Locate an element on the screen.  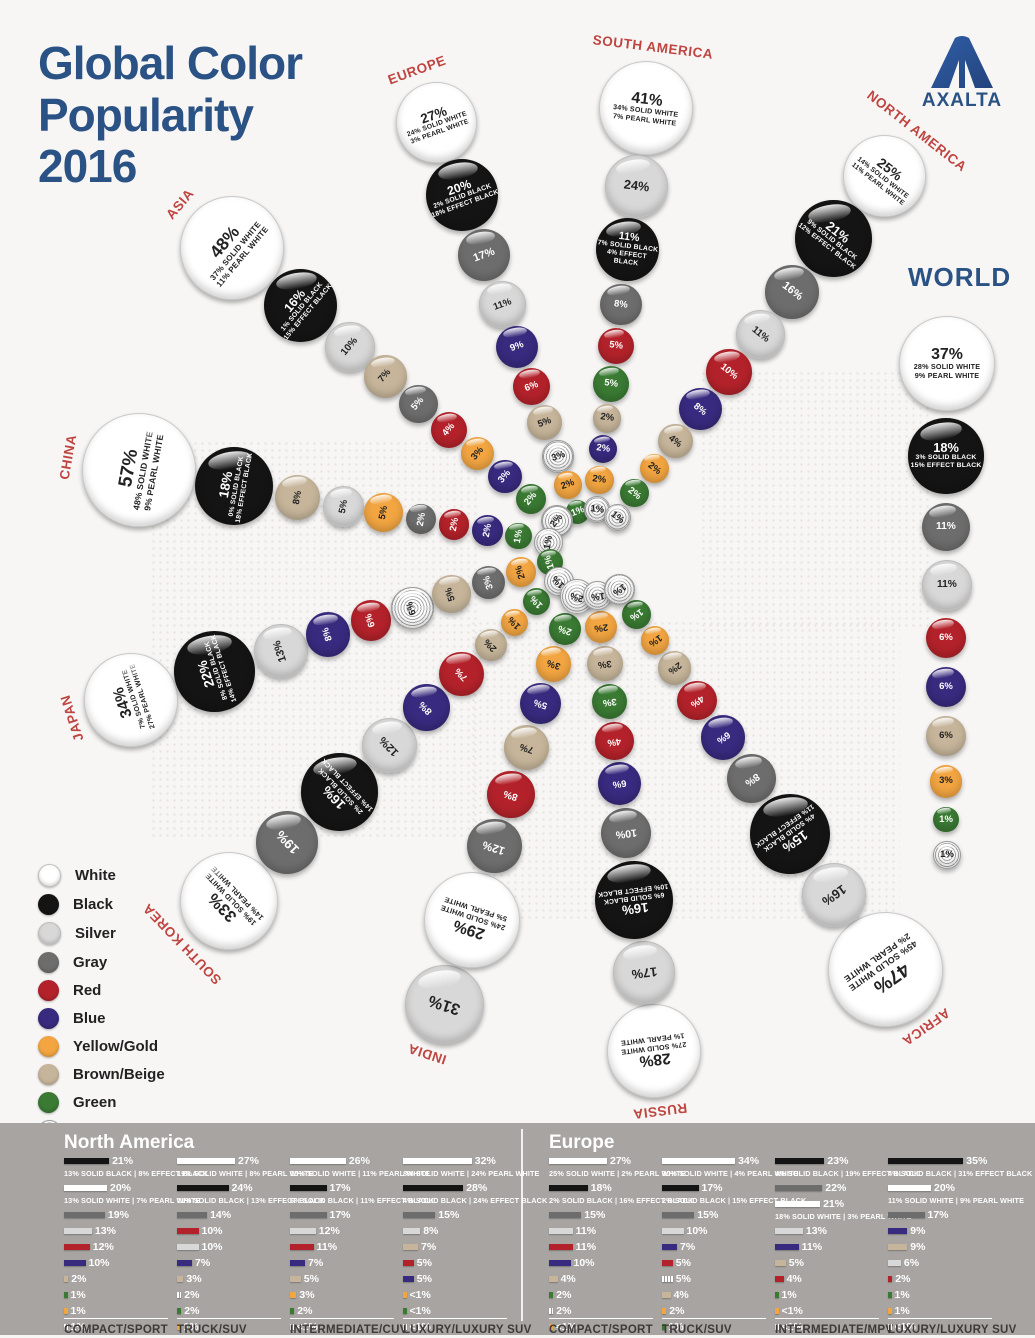
legend-label: Silver is located at coordinates (95, 933).